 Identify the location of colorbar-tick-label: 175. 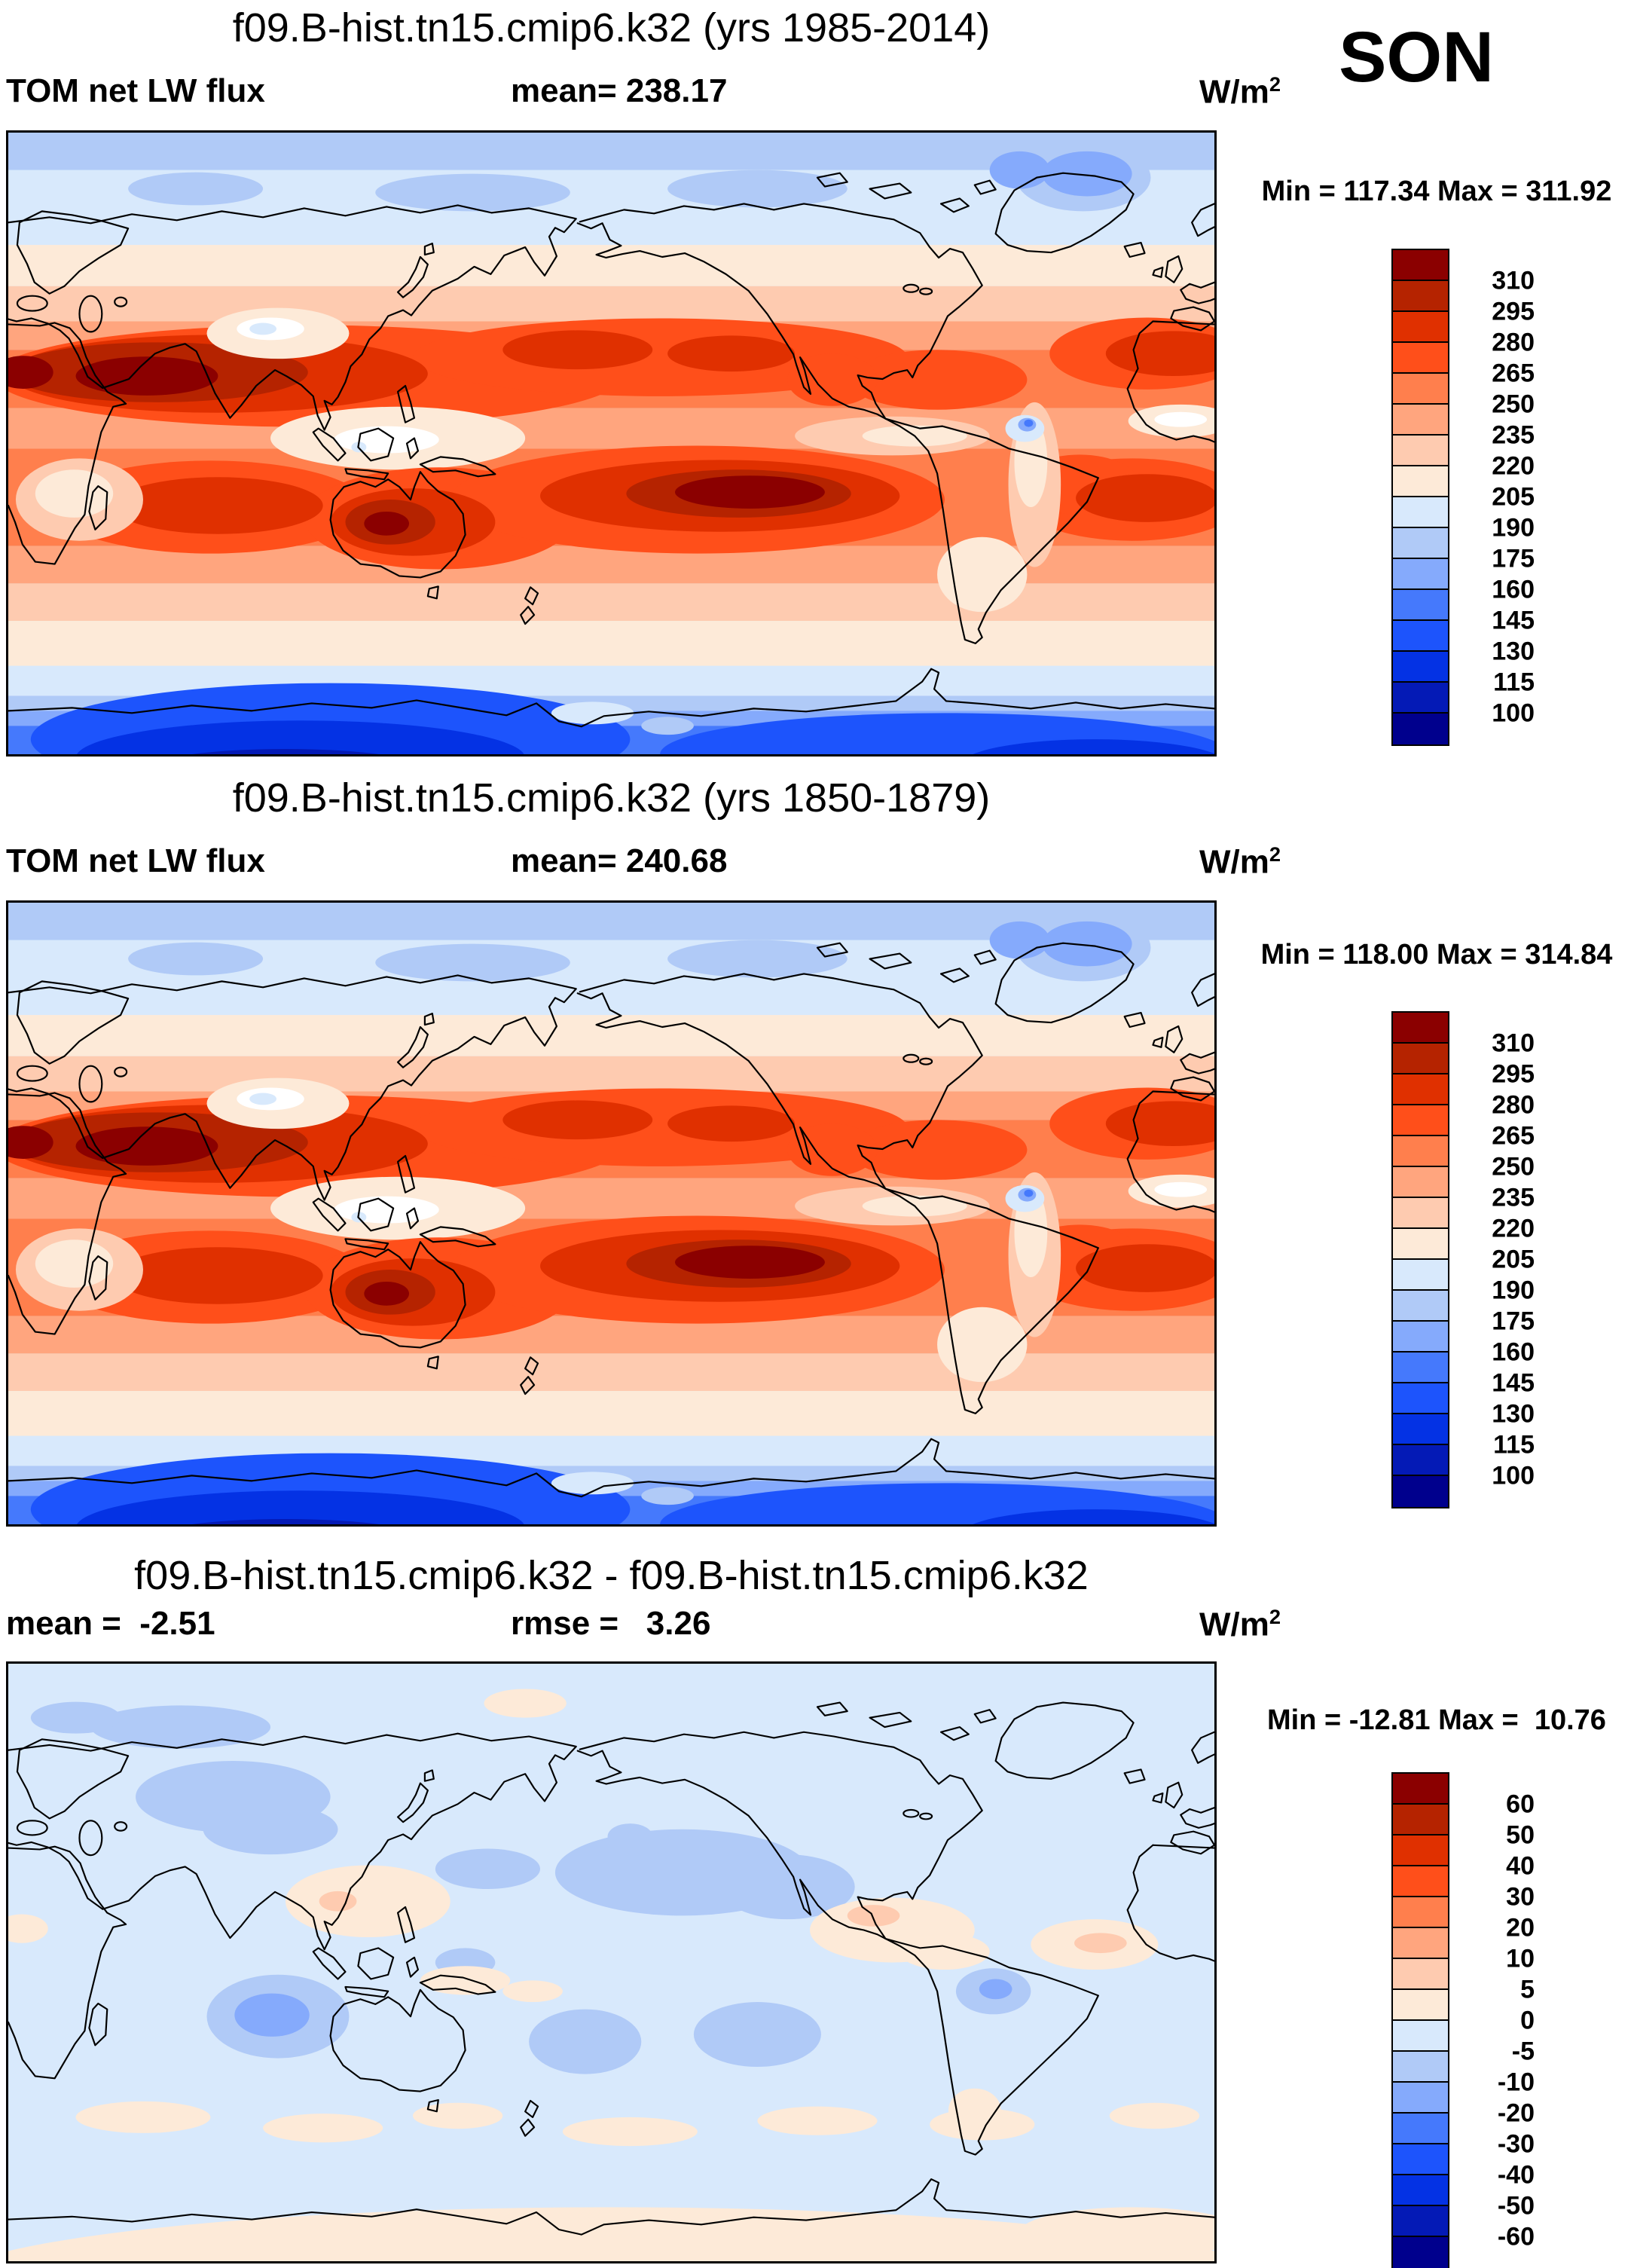
(1513, 1321).